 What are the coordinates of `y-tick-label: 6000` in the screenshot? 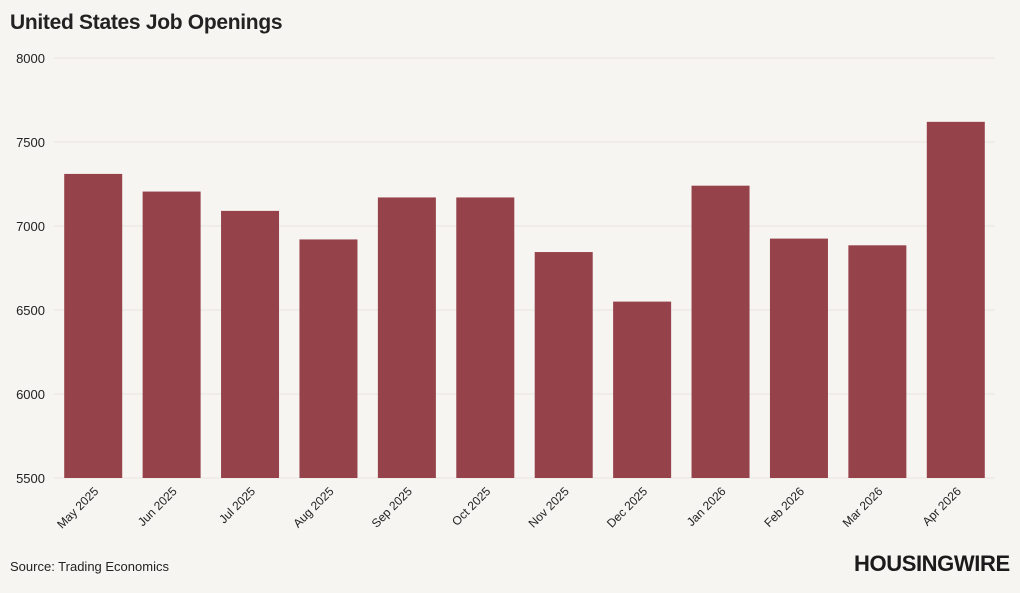 It's located at (30, 394).